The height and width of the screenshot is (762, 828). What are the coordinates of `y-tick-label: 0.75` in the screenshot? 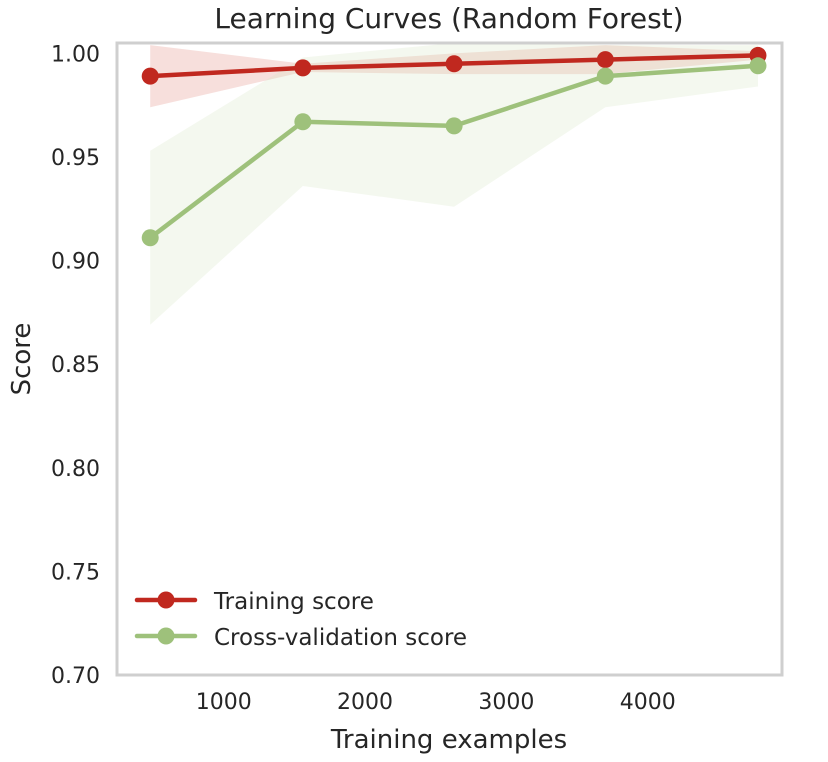 It's located at (75, 572).